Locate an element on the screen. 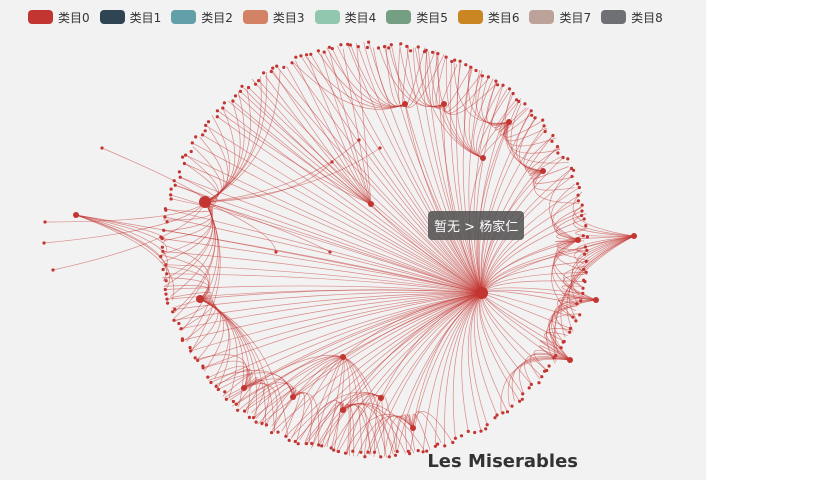 Image resolution: width=819 pixels, height=480 pixels. legend-item-3: 类目3 is located at coordinates (273, 17).